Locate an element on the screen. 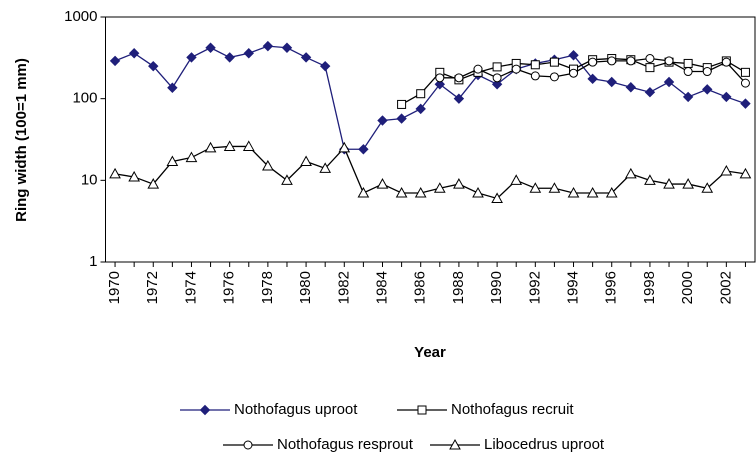  x-tick-label: 1988 is located at coordinates (458, 287).